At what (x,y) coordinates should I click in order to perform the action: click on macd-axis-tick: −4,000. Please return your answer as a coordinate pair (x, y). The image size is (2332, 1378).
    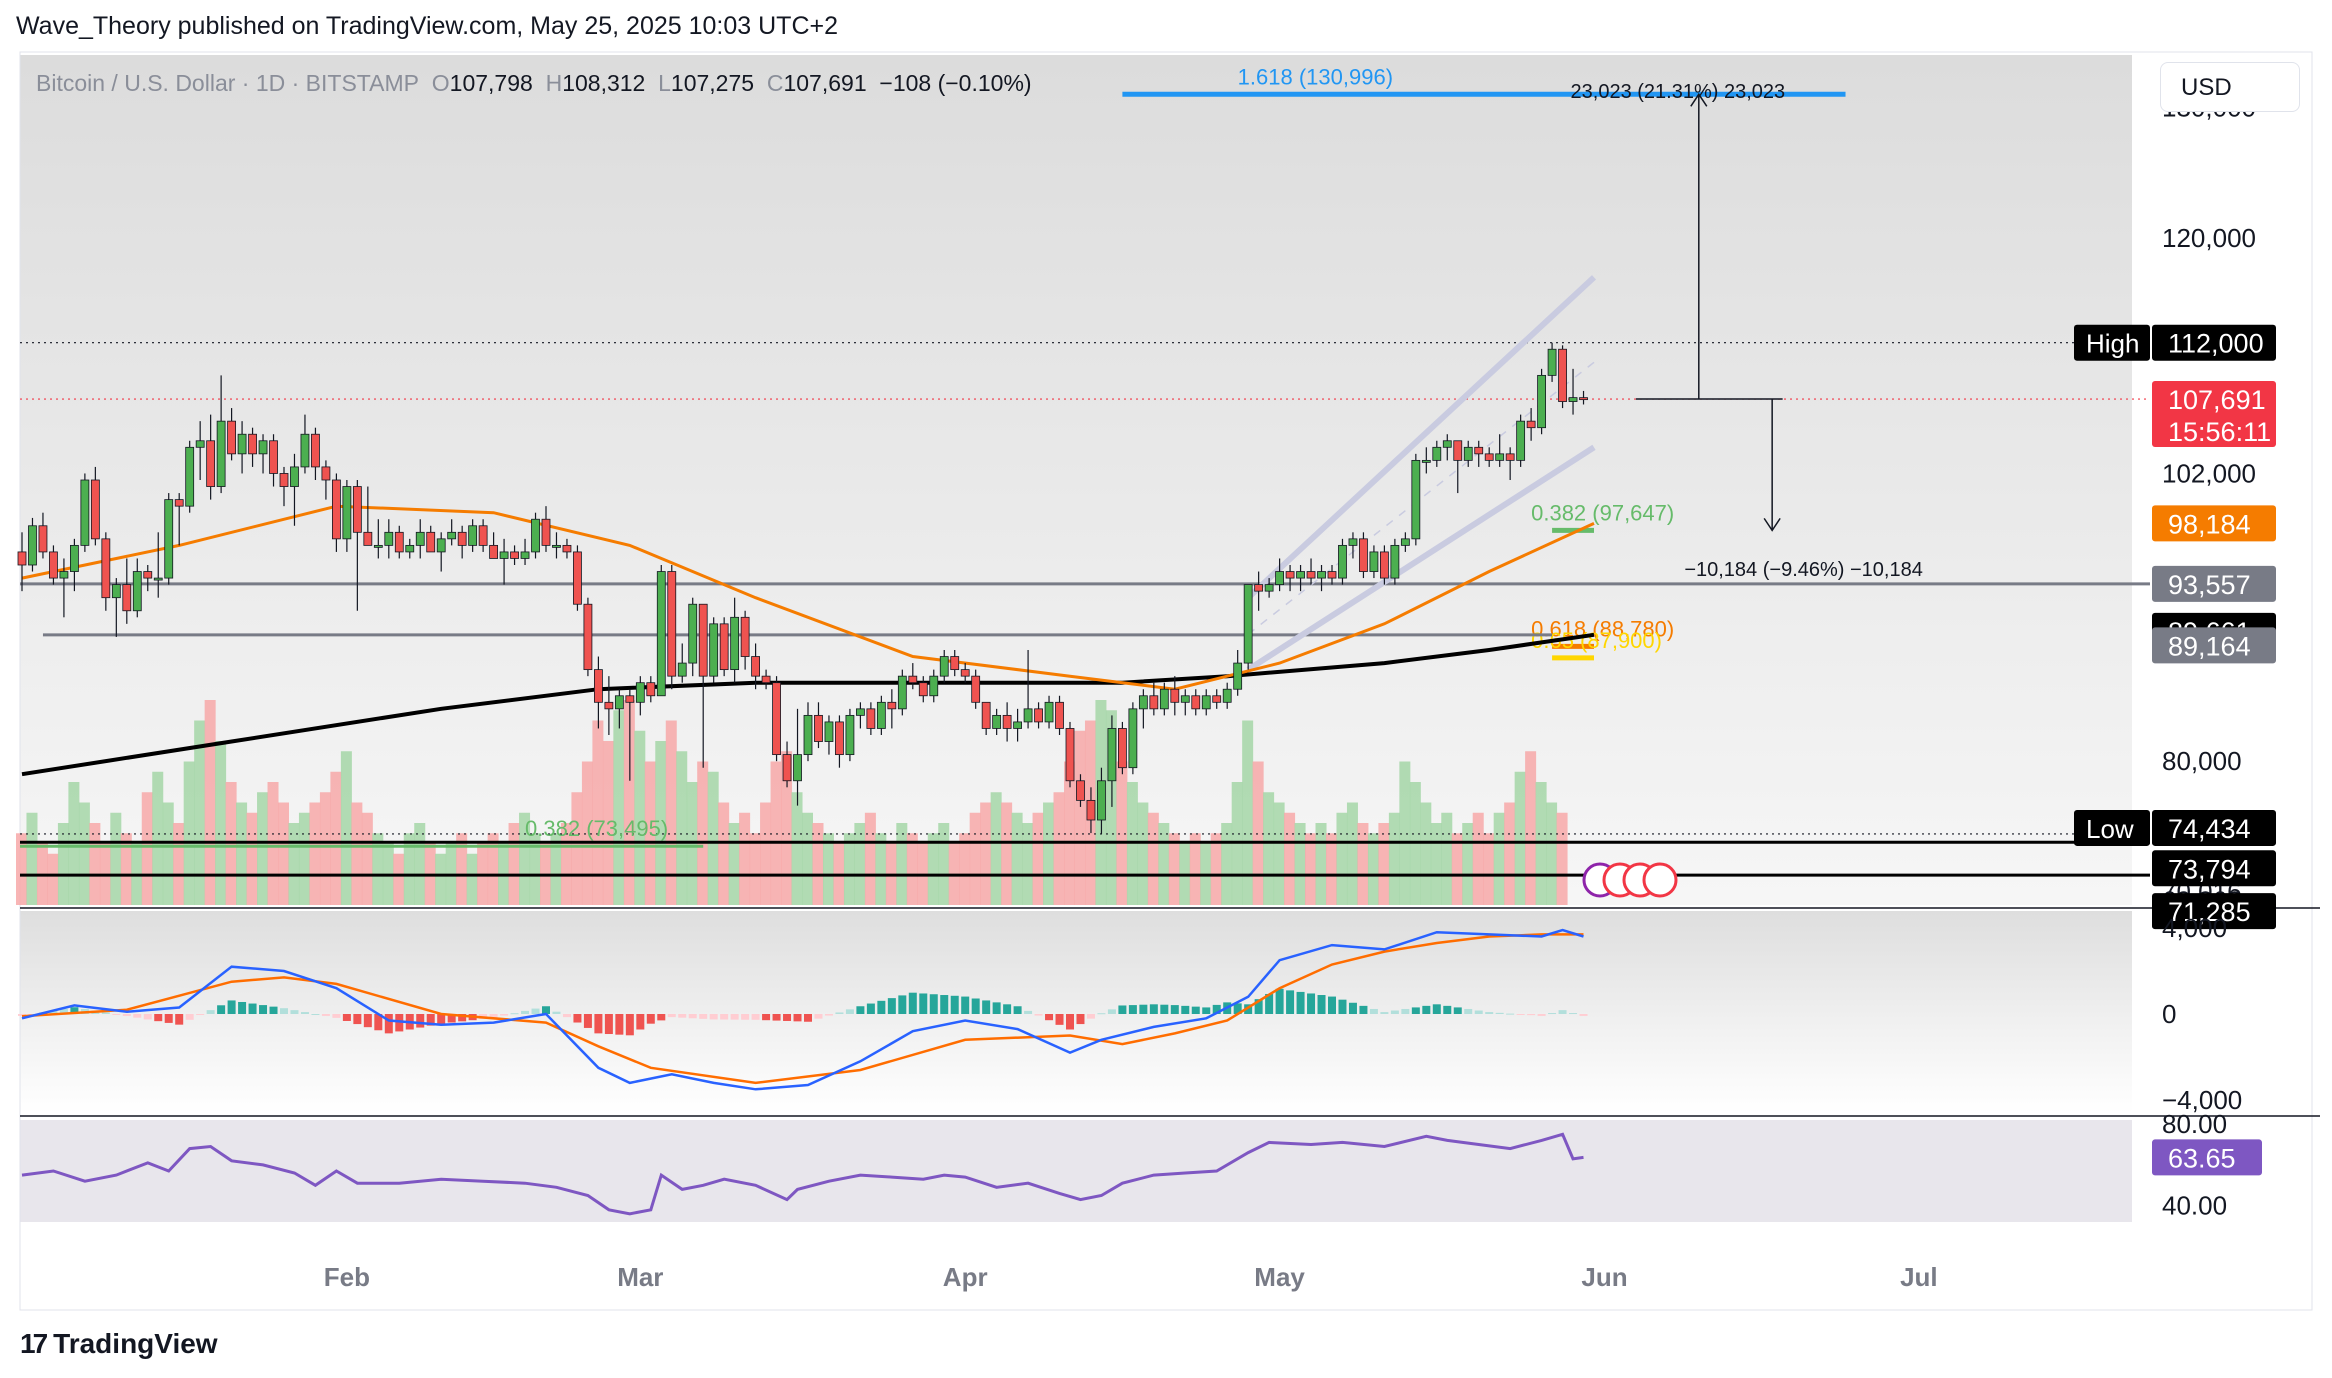
    Looking at the image, I should click on (2202, 1100).